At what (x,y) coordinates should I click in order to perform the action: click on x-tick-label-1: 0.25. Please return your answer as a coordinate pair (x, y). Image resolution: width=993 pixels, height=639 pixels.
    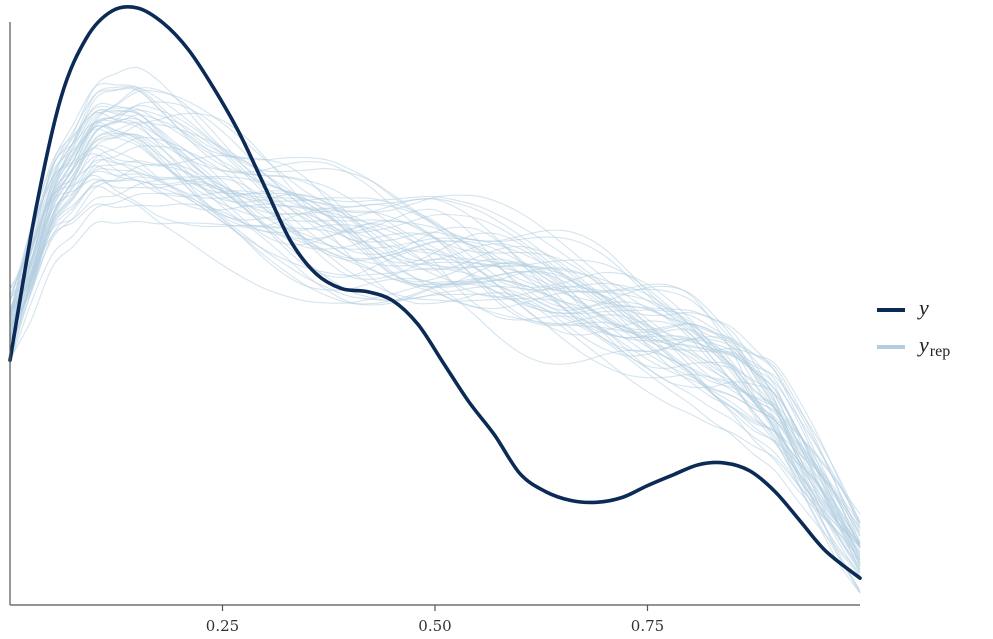
    Looking at the image, I should click on (222, 626).